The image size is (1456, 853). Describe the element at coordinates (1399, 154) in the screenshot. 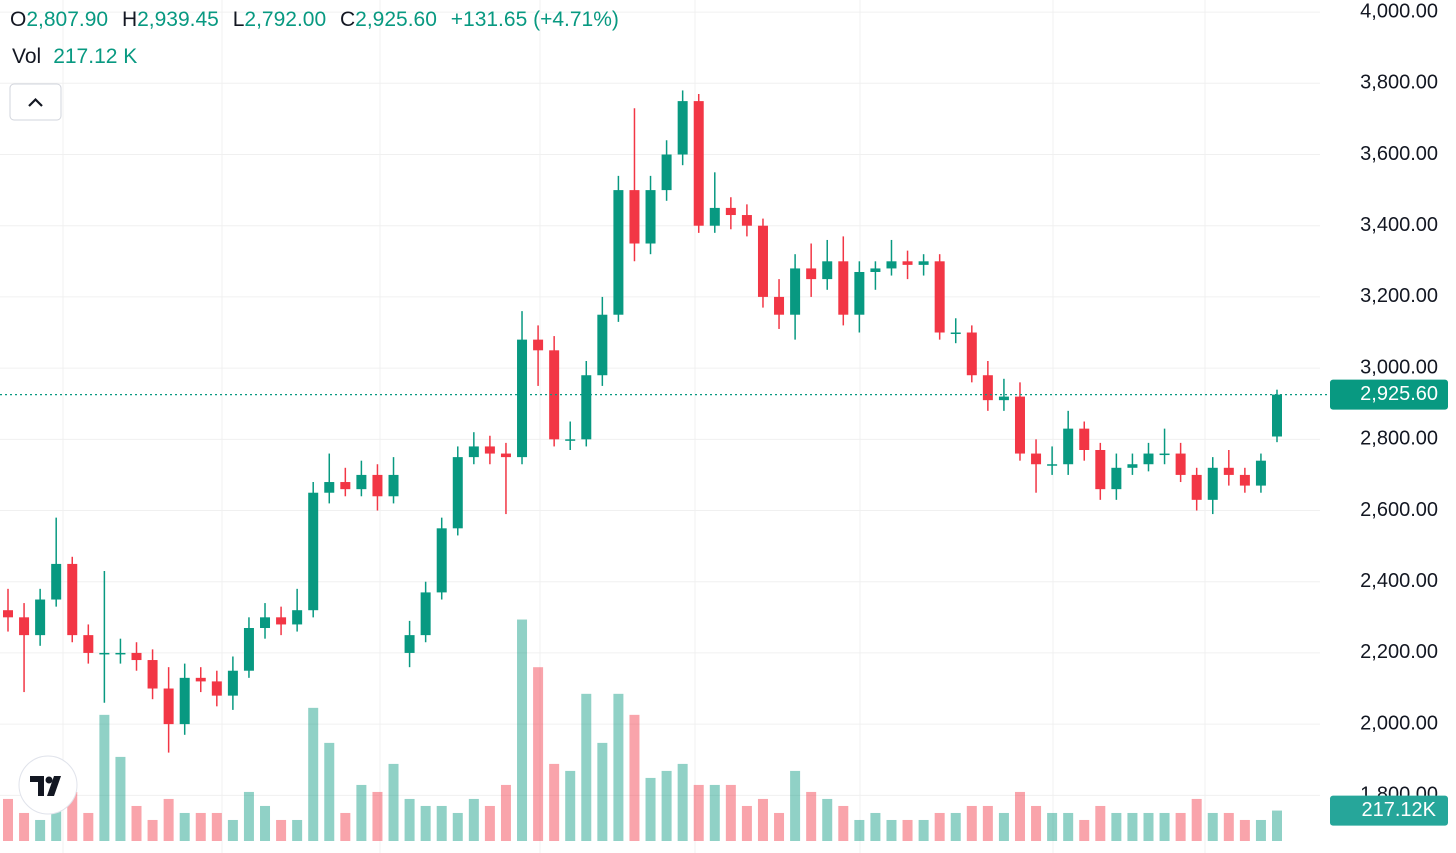

I see `y-tick-label: 3,600.00` at that location.